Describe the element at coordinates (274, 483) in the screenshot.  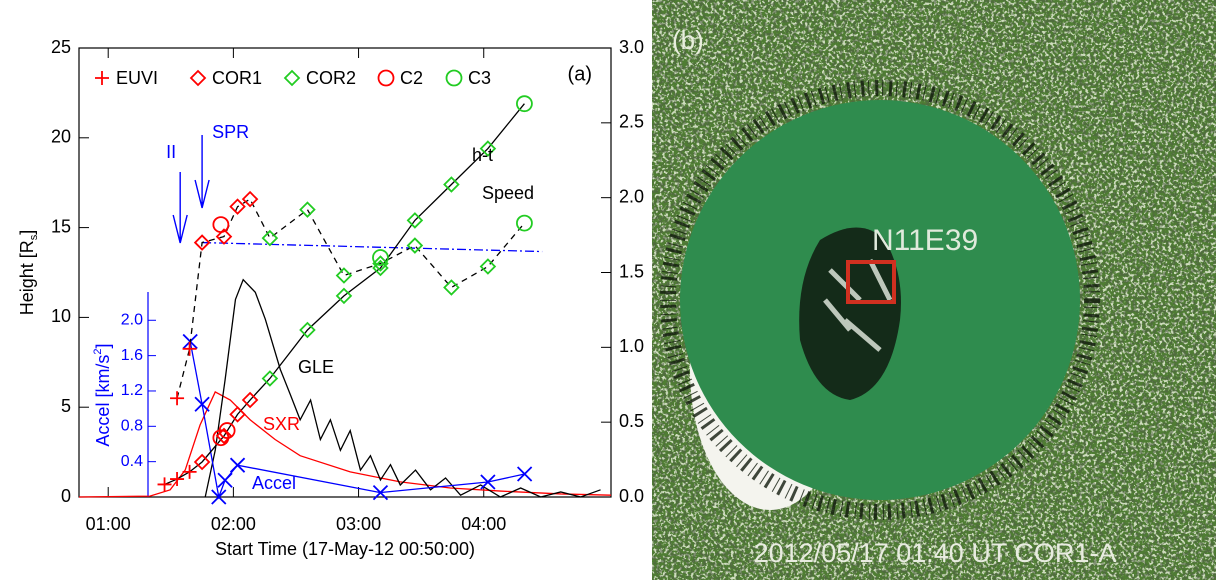
I see `curve-label: Accel` at that location.